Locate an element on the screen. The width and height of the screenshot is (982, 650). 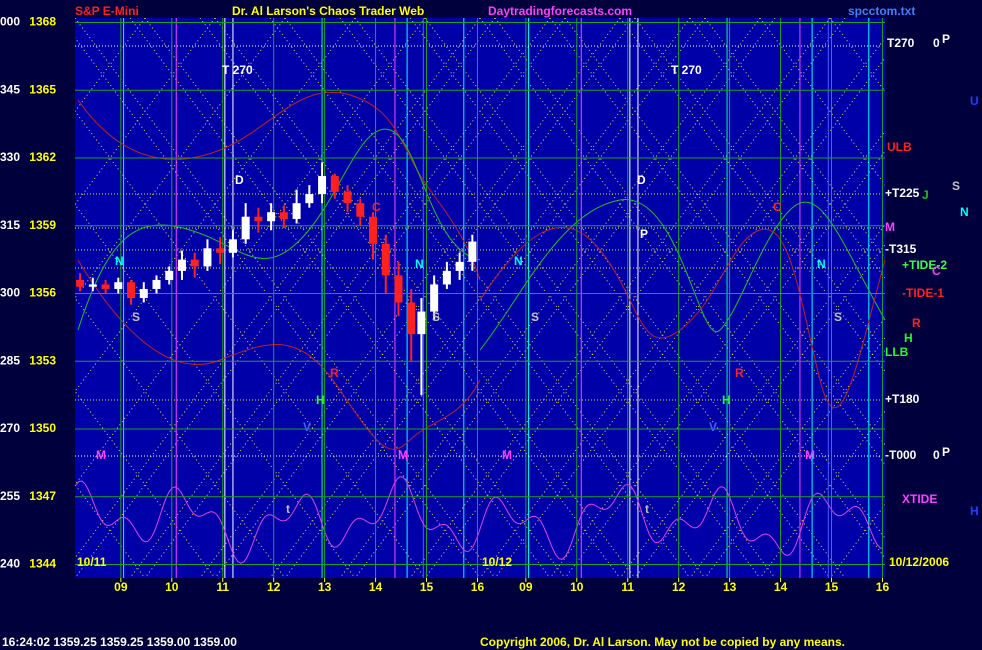
right-label: XTIDE is located at coordinates (919, 499).